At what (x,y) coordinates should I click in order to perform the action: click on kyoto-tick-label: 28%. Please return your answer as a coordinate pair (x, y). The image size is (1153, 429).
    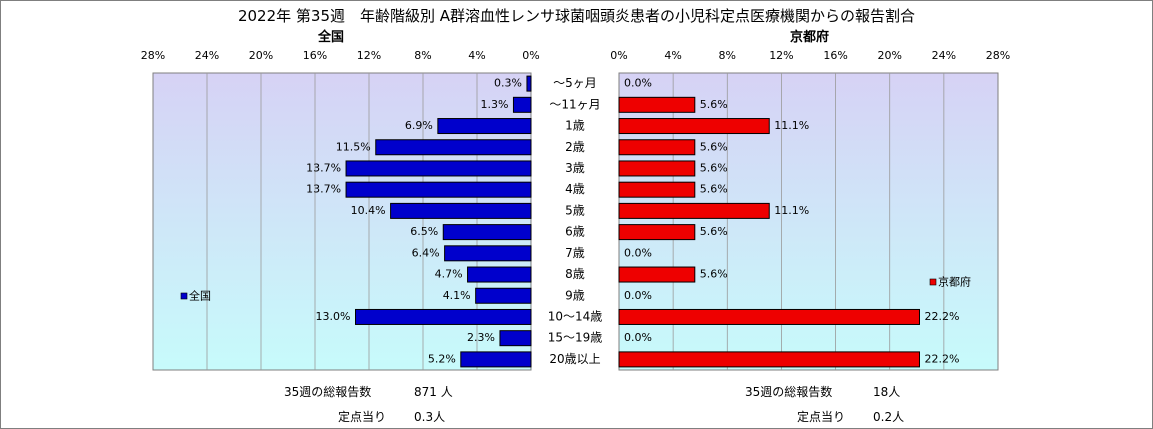
    Looking at the image, I should click on (998, 55).